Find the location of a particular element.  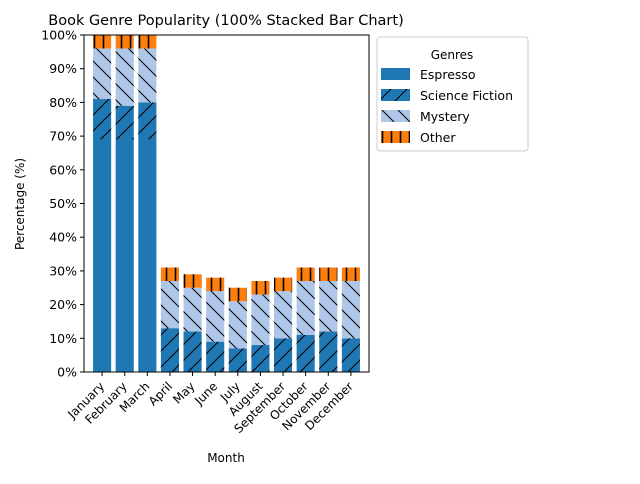

legend-swatch is located at coordinates (395, 74).